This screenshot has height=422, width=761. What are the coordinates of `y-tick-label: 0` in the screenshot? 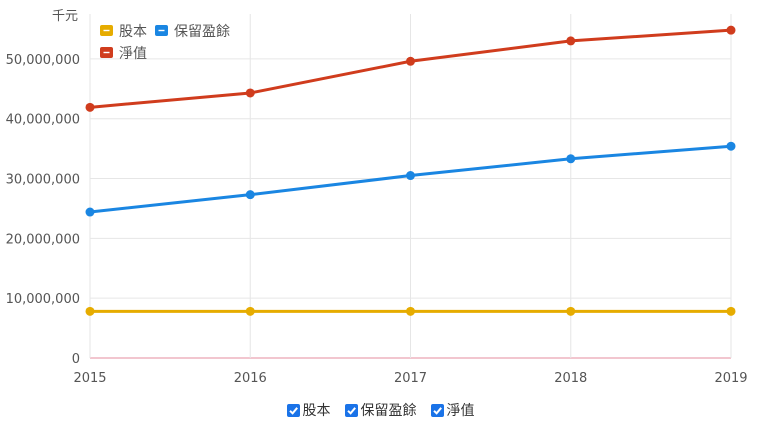 It's located at (76, 359).